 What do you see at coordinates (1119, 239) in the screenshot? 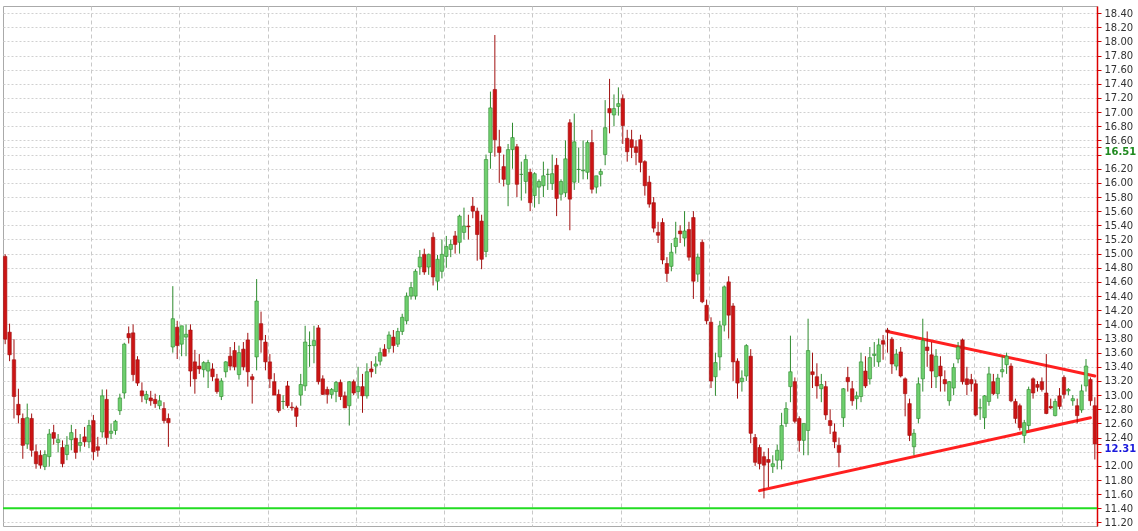
I see `y-tick-label: 15.20` at bounding box center [1119, 239].